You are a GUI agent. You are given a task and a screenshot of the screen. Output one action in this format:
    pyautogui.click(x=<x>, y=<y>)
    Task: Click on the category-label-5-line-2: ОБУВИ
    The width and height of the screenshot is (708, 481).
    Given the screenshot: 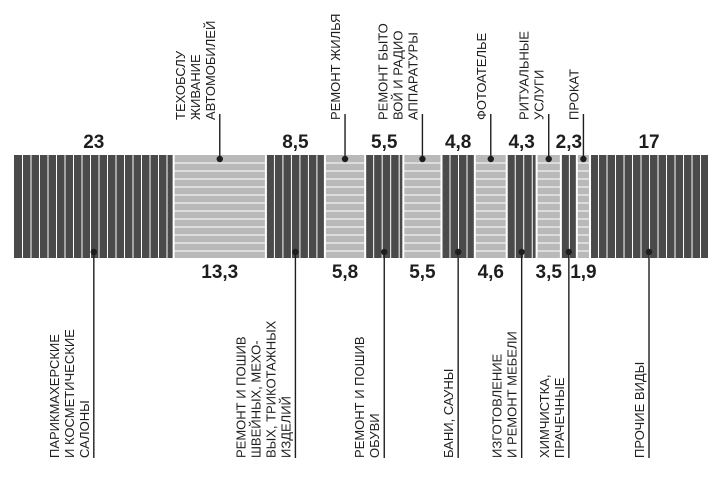 What is the action you would take?
    pyautogui.click(x=374, y=435)
    